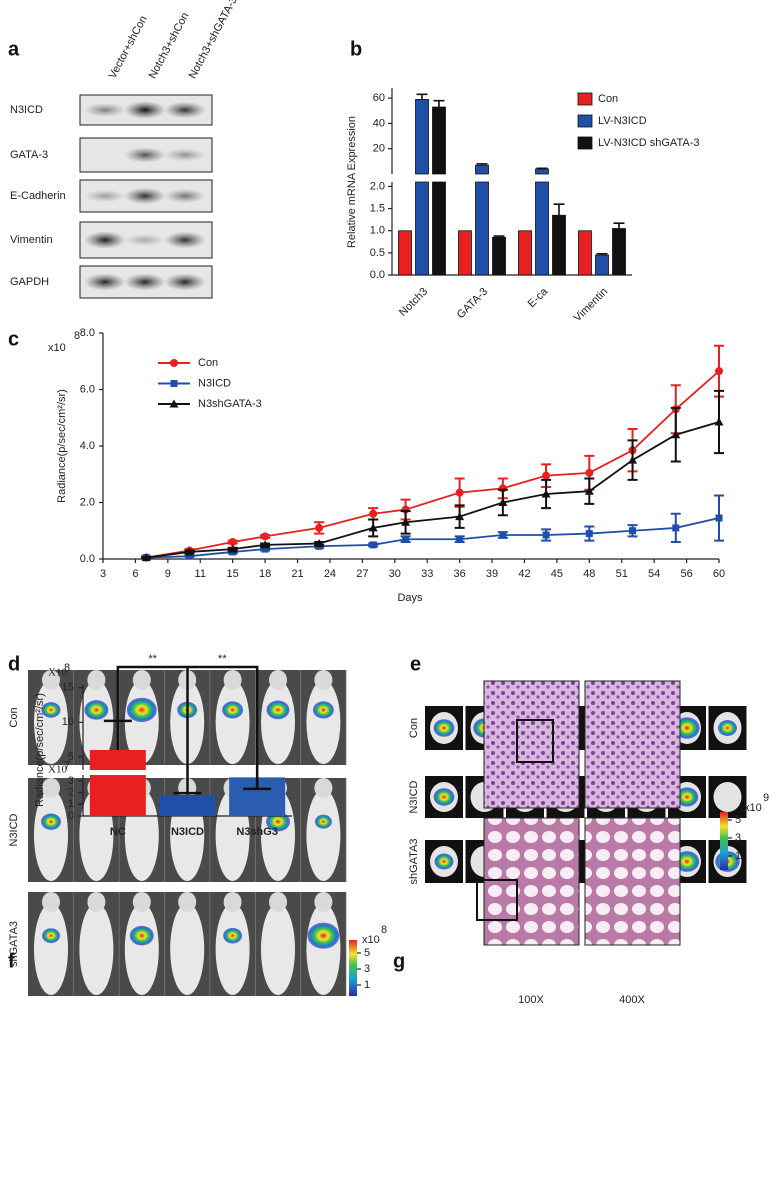 This screenshot has width=775, height=1198. Describe the element at coordinates (719, 574) in the screenshot. I see `x-tick-label: 60` at that location.